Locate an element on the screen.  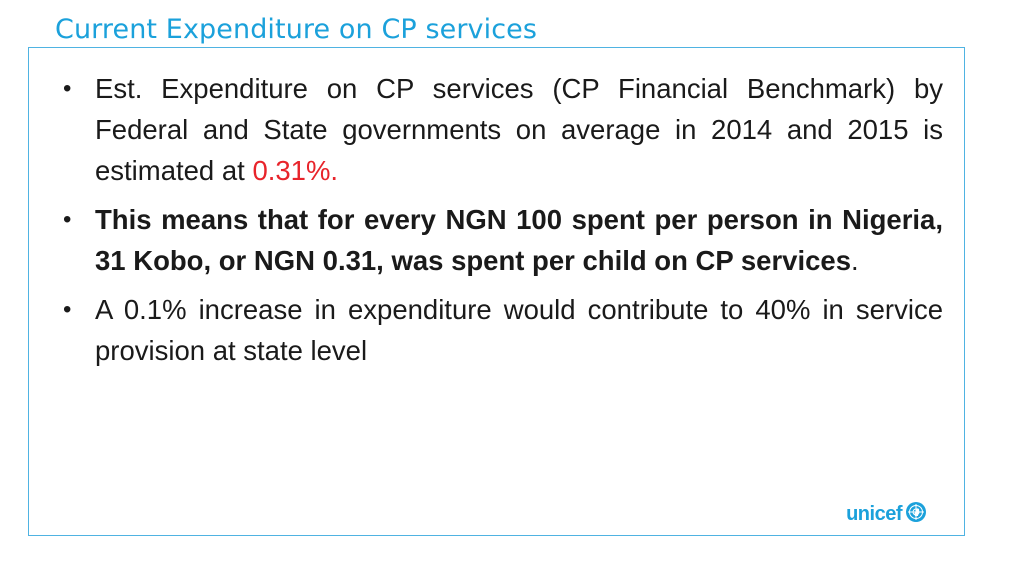
unicef-logo-text: unicef is located at coordinates (874, 514).